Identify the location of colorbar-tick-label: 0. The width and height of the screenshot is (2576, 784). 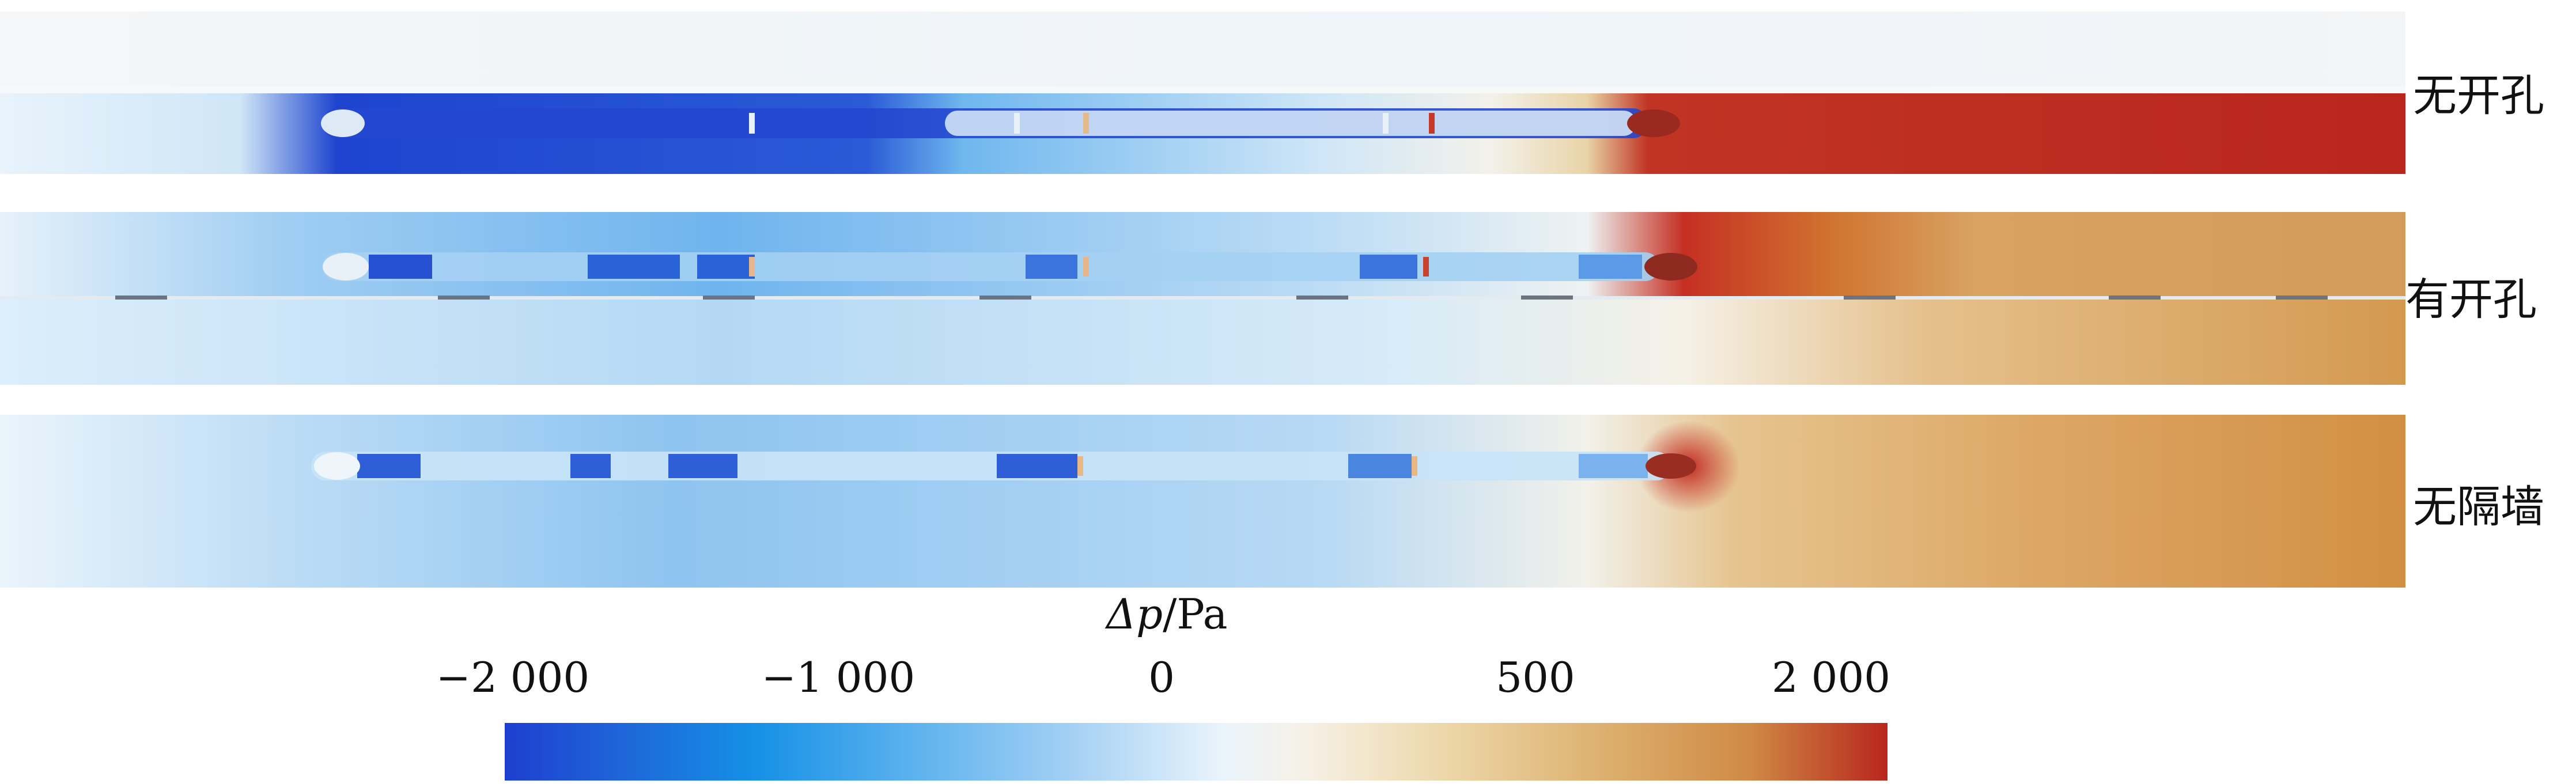
(1161, 677).